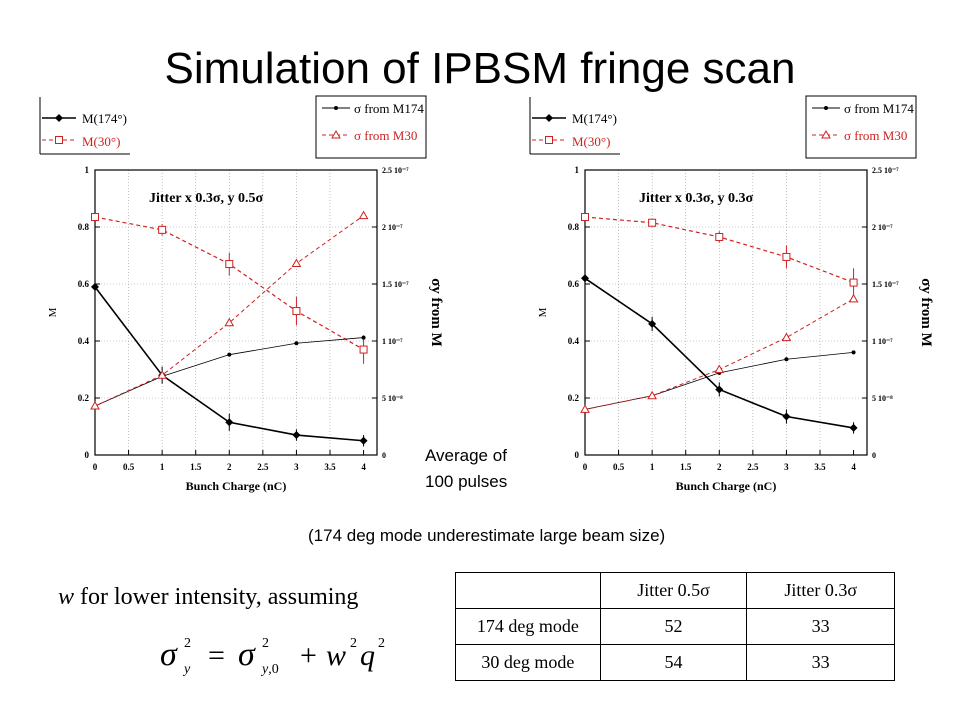  Describe the element at coordinates (820, 467) in the screenshot. I see `x-tick-label: 3.5` at that location.